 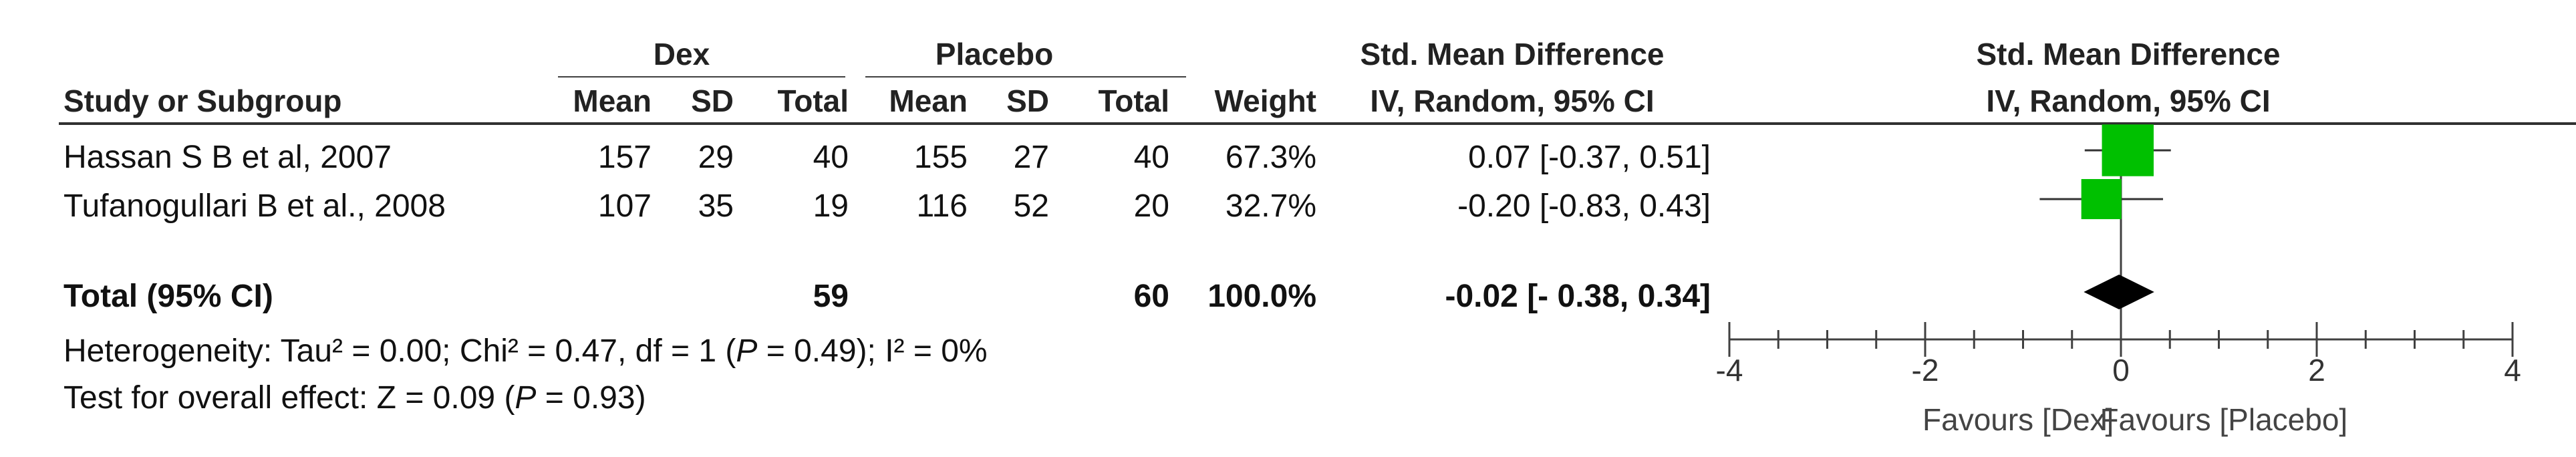 I want to click on pooled-diamond, so click(x=2119, y=292).